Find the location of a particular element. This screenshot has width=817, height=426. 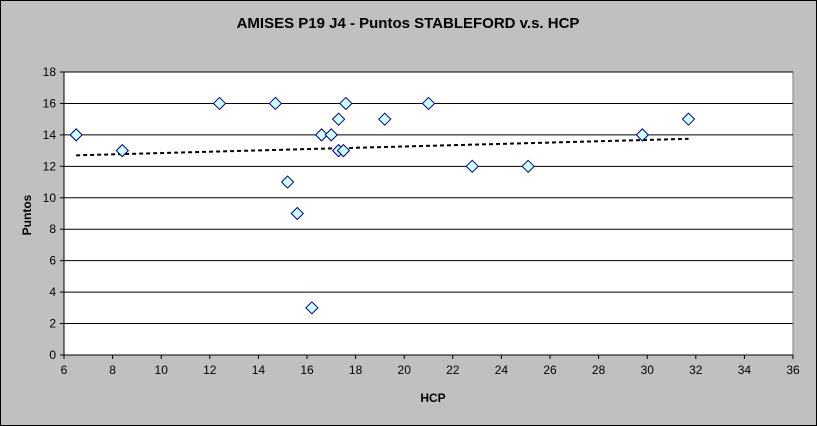

x-axis-title: HCP is located at coordinates (432, 398).